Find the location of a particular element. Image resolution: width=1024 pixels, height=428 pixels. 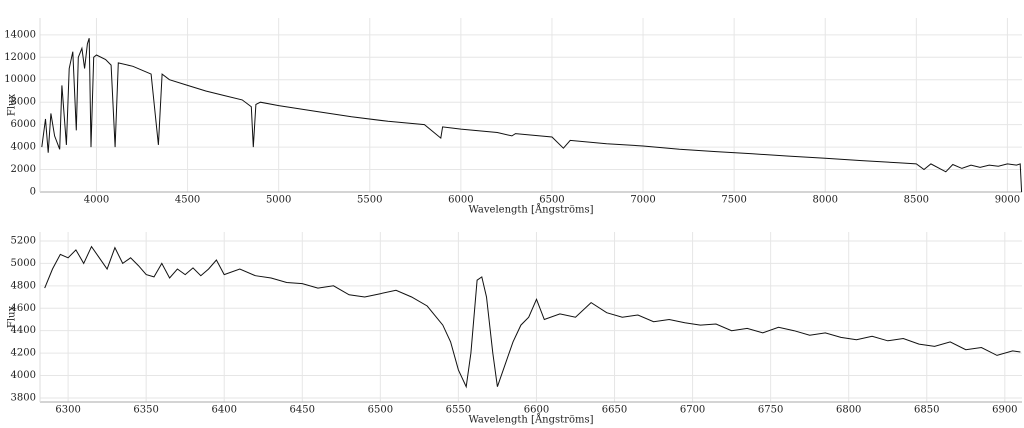

y-tick-label: 4600 is located at coordinates (23, 308).